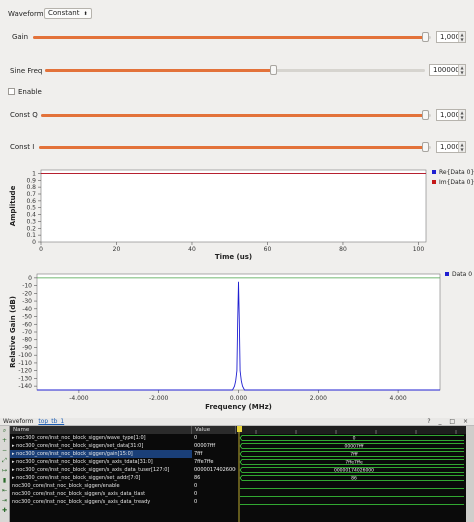  I want to click on y-tick-label: 0.4, so click(31, 215).